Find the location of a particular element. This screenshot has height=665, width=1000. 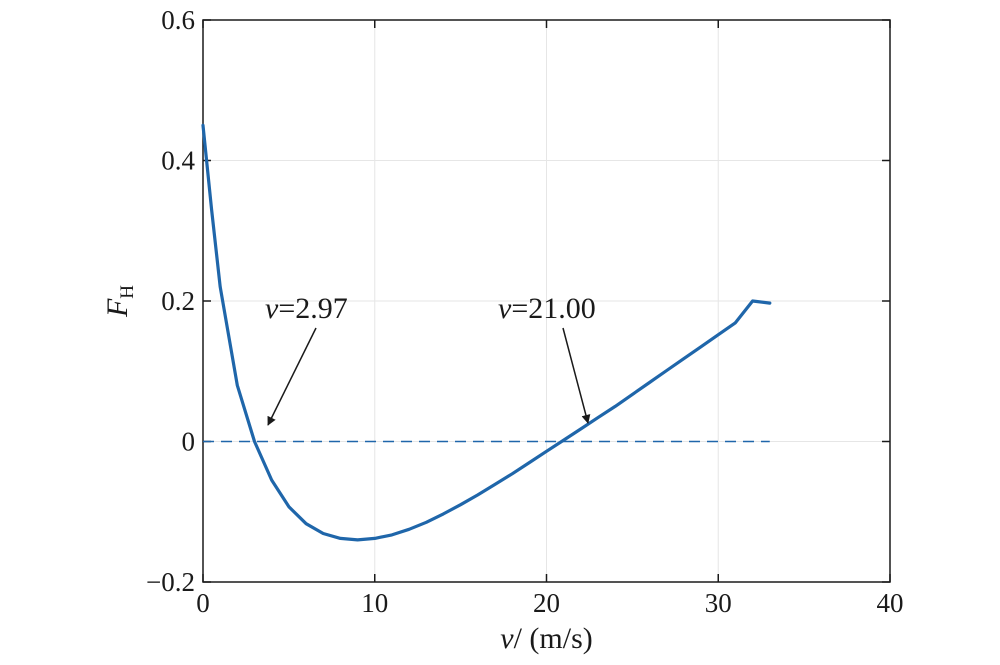

x-tick-label: 30 is located at coordinates (718, 603).